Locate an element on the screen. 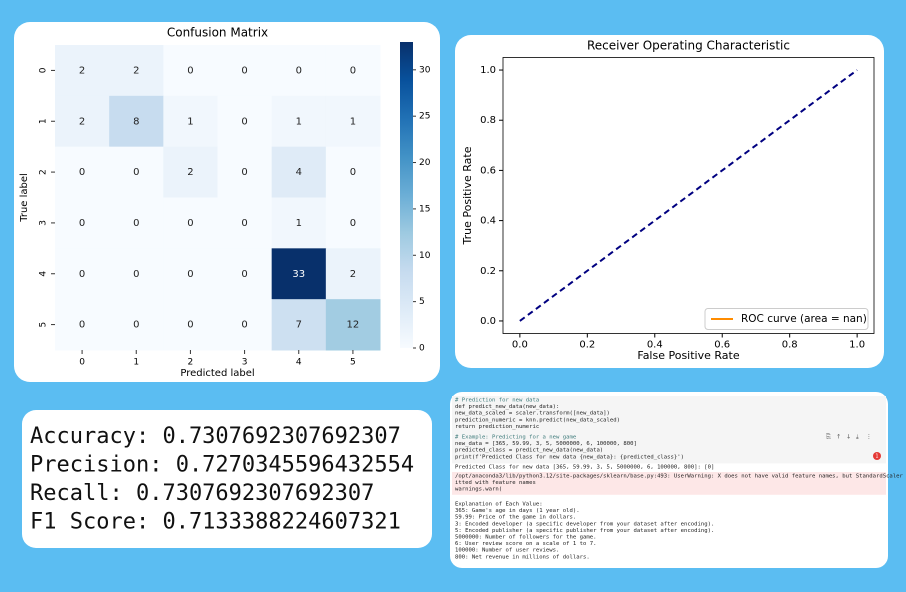 The image size is (906, 592). y-tick-label: 0.6 is located at coordinates (488, 170).